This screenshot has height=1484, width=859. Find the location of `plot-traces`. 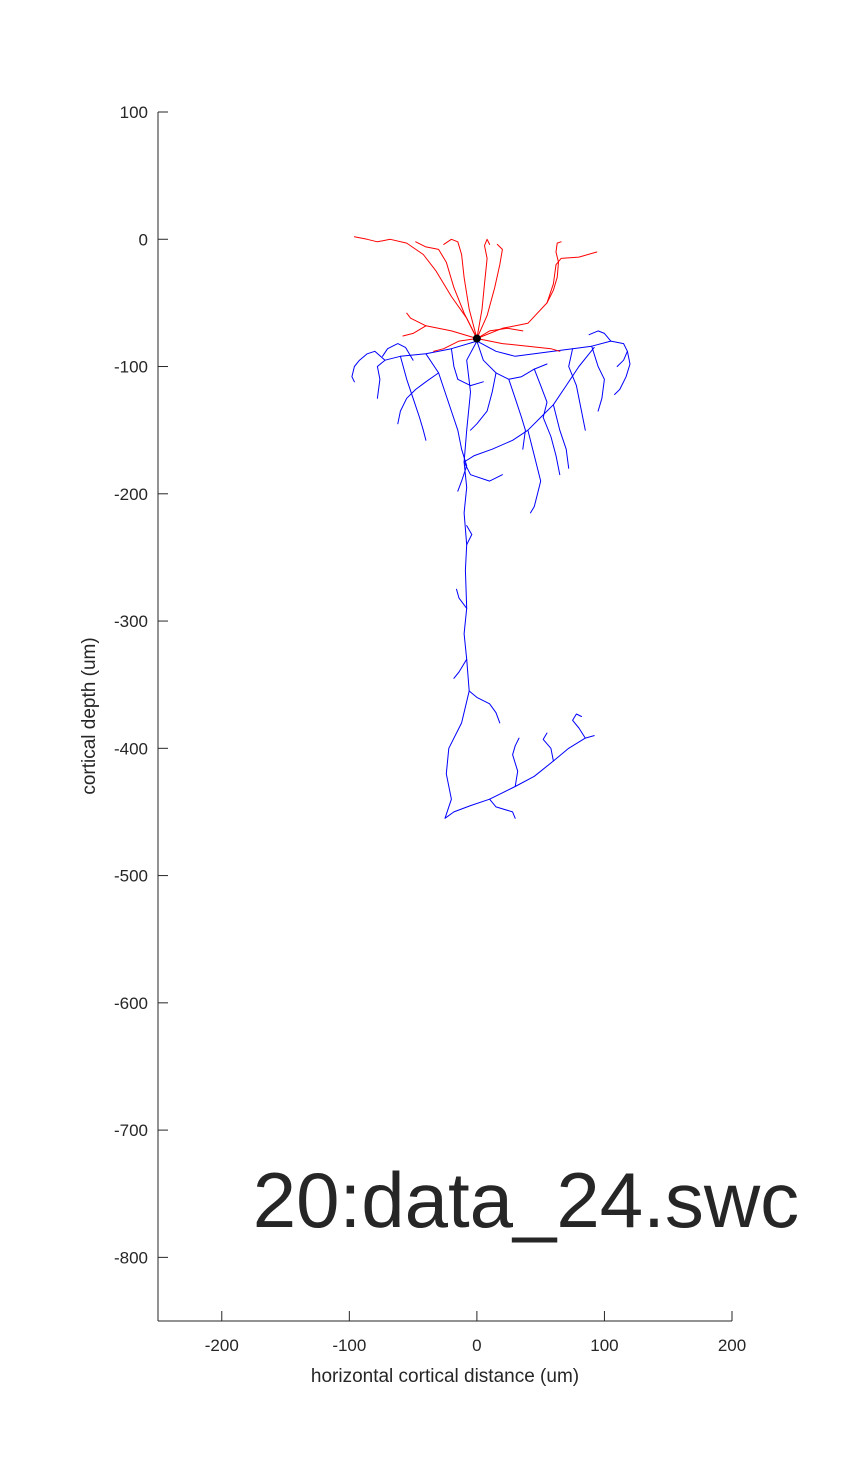

plot-traces is located at coordinates (491, 527).